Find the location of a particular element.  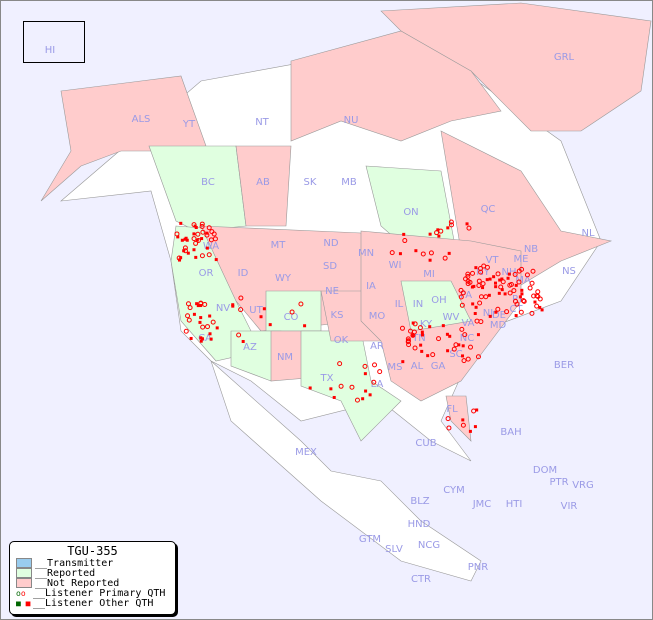

region-label-nb: NB is located at coordinates (531, 249).